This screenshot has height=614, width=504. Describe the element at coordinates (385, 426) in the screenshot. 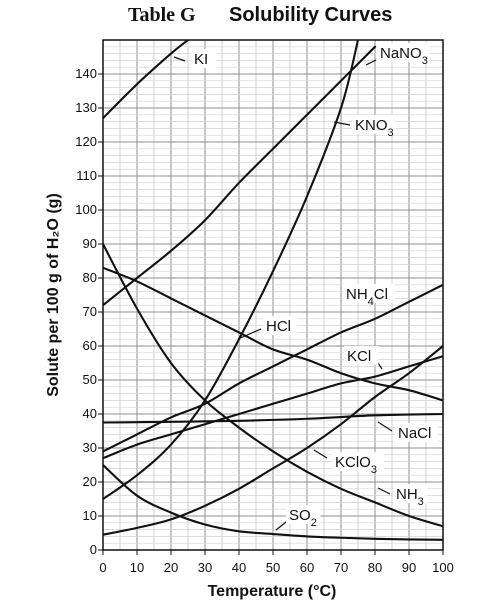

I see `series-label-leader-nacl` at that location.